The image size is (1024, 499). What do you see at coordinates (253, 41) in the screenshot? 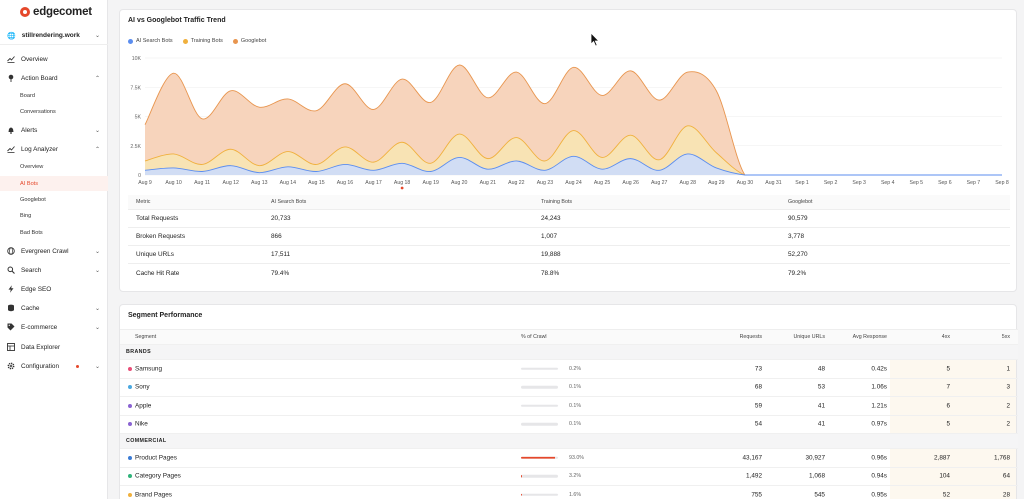
I see `legend-label: Googlebot` at bounding box center [253, 41].